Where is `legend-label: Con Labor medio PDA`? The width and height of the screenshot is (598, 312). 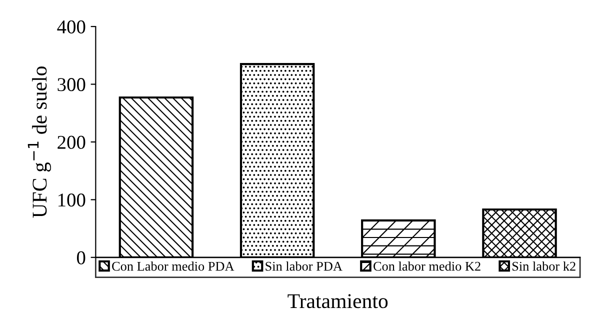 legend-label: Con Labor medio PDA is located at coordinates (173, 266).